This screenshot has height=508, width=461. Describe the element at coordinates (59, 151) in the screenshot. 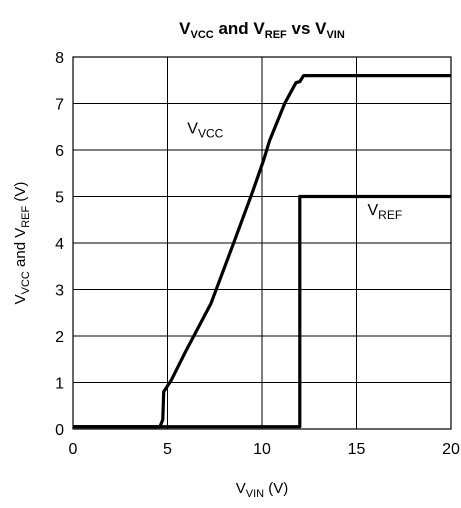

I see `y-tick-label: 6` at that location.